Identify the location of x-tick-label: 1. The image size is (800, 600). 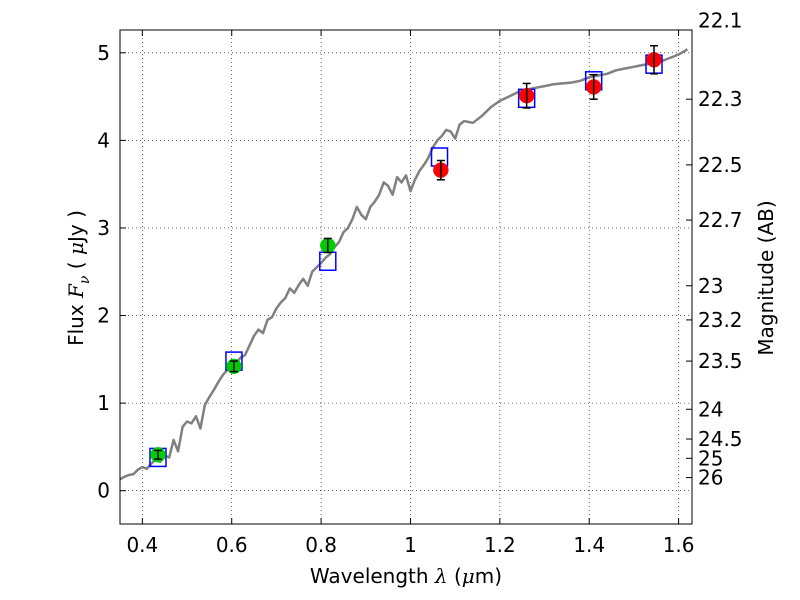
(410, 545).